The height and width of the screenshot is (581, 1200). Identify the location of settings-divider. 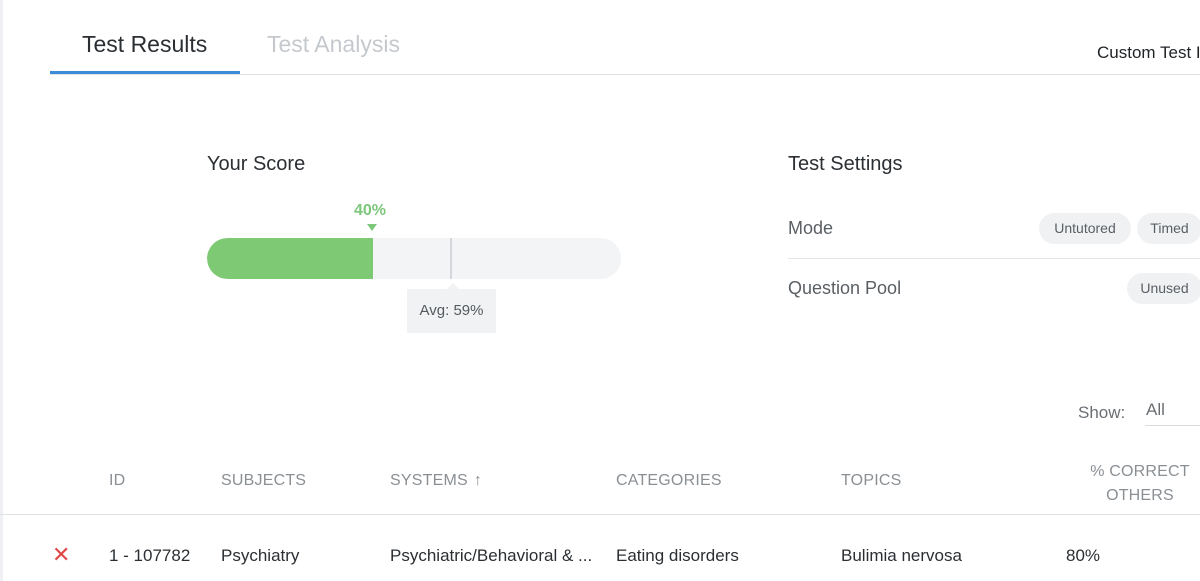
(994, 258).